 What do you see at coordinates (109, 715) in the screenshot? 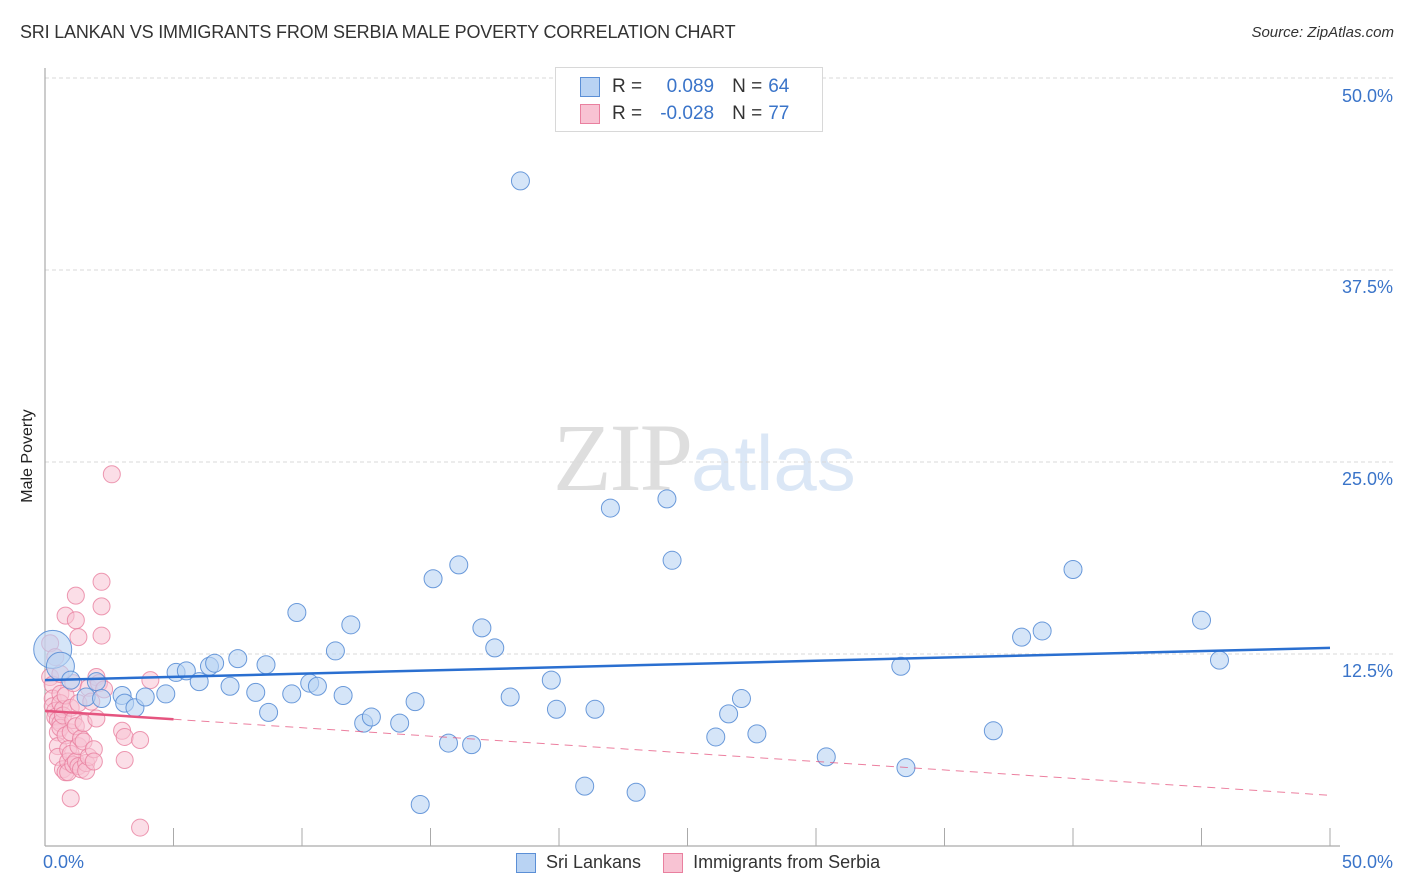
I see `serbia-trend-line-solid` at bounding box center [109, 715].